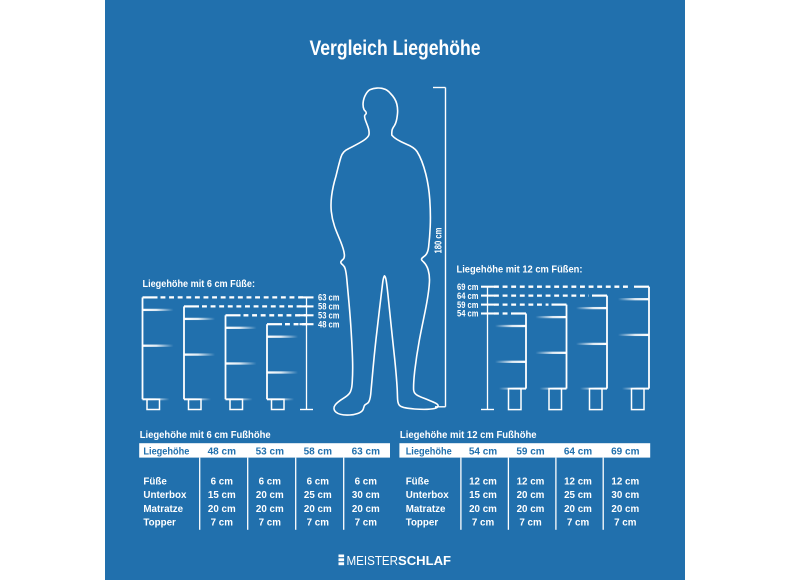 The width and height of the screenshot is (790, 580). I want to click on svg-text: 180 cm, so click(439, 241).